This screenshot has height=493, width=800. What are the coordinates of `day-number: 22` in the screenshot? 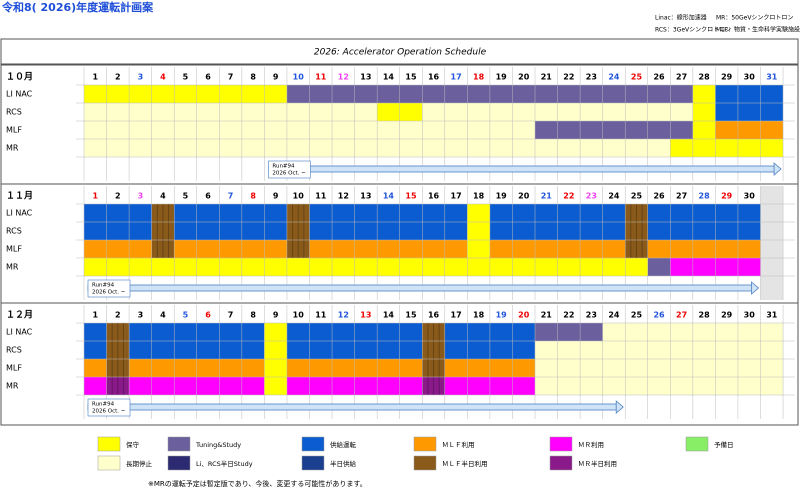 It's located at (568, 315).